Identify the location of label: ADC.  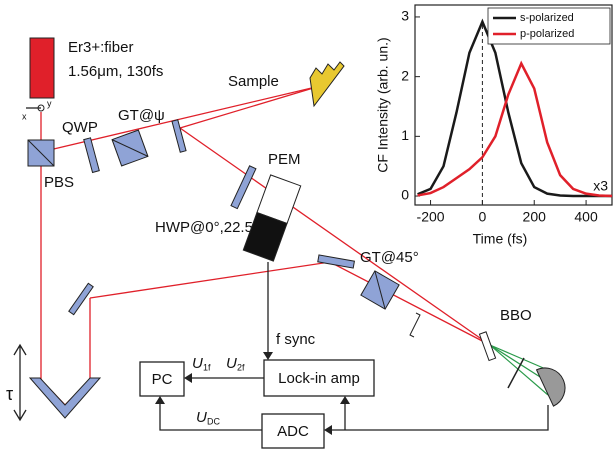
(293, 431).